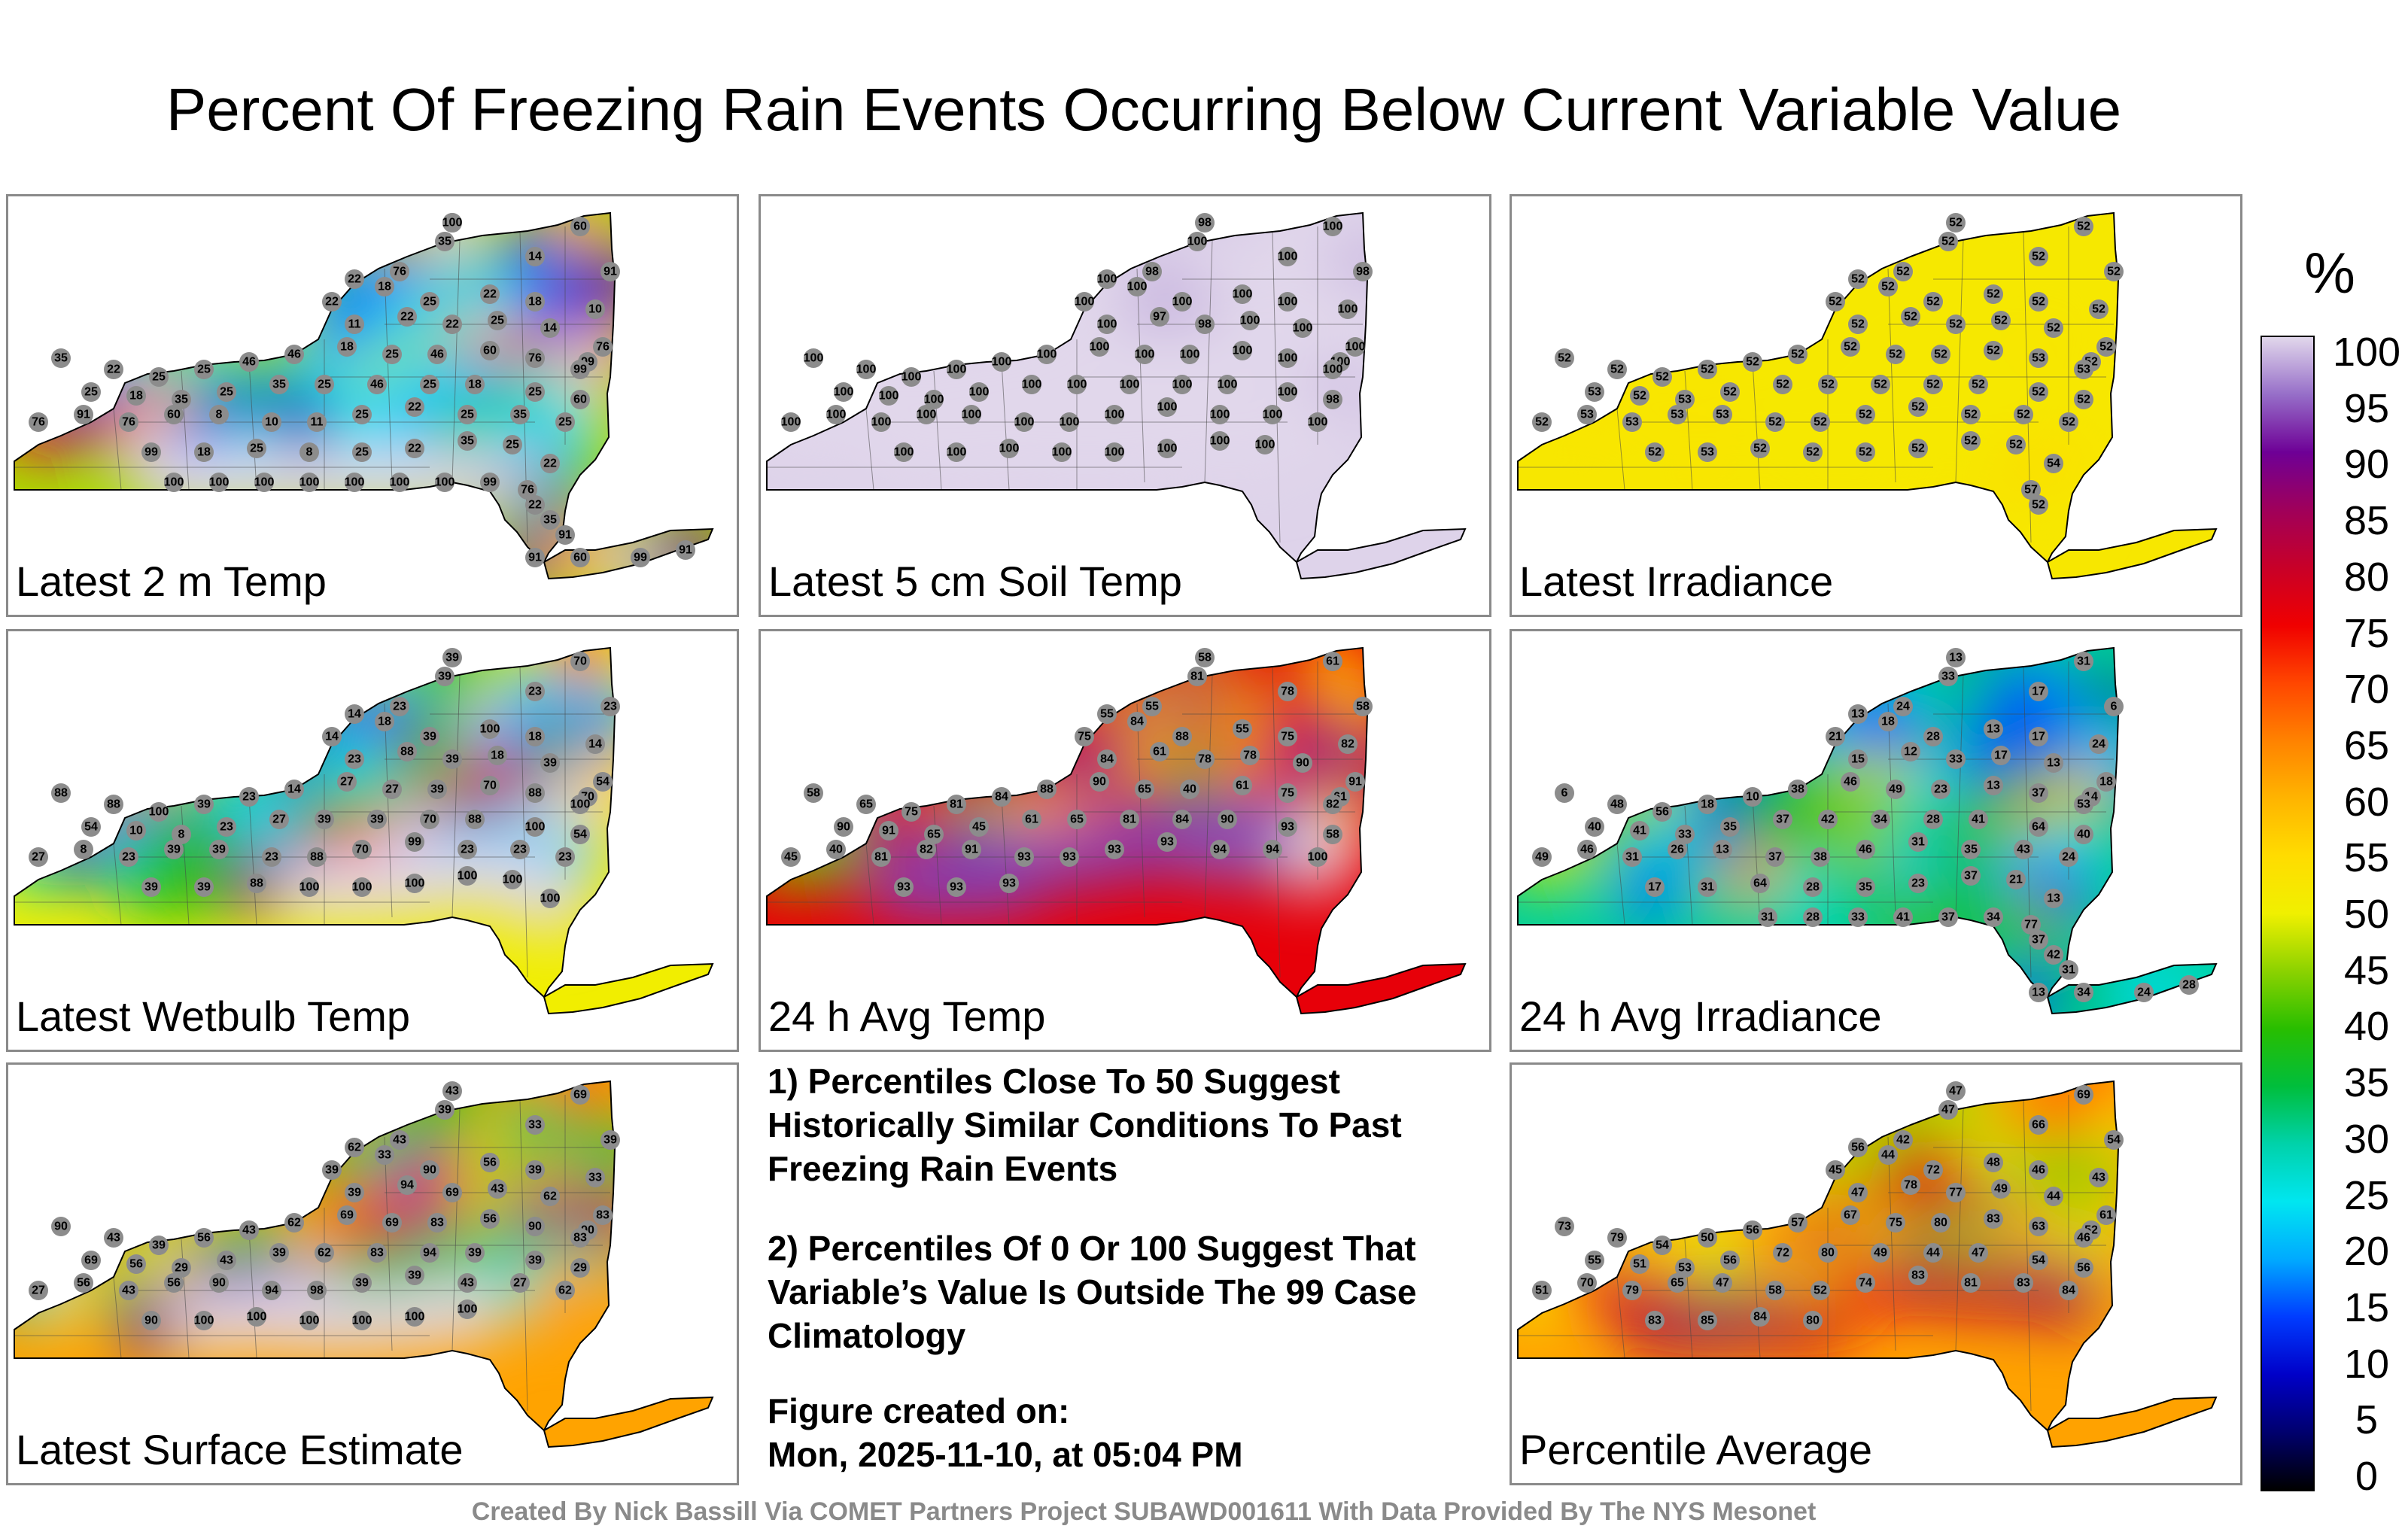 Image resolution: width=2408 pixels, height=1535 pixels. What do you see at coordinates (685, 550) in the screenshot?
I see `station-value: 91` at bounding box center [685, 550].